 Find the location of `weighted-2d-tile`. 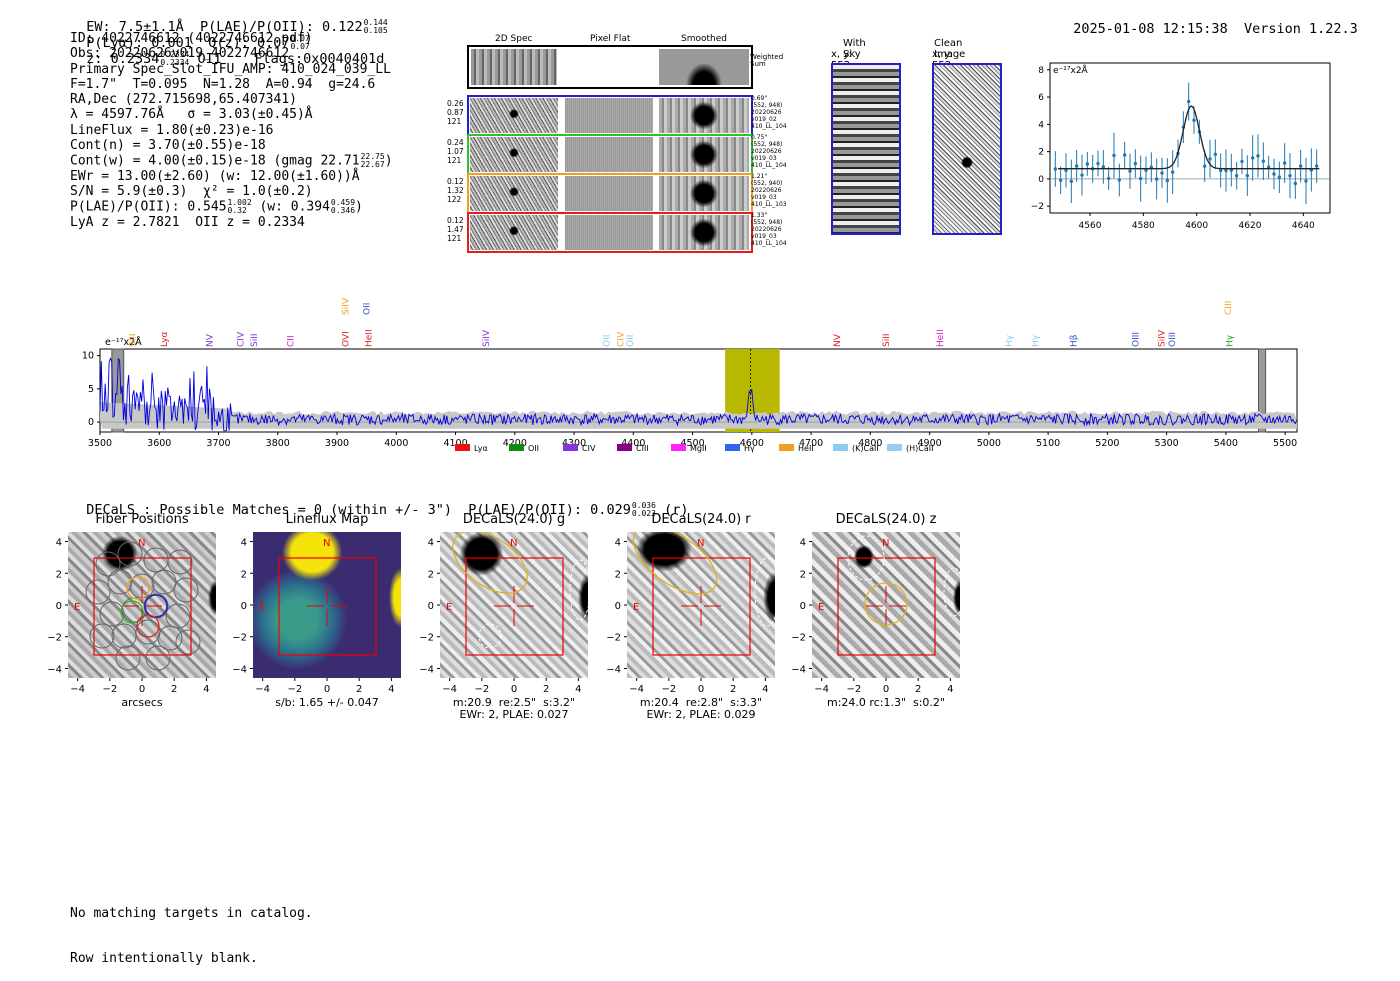

weighted-2d-tile is located at coordinates (514, 67).